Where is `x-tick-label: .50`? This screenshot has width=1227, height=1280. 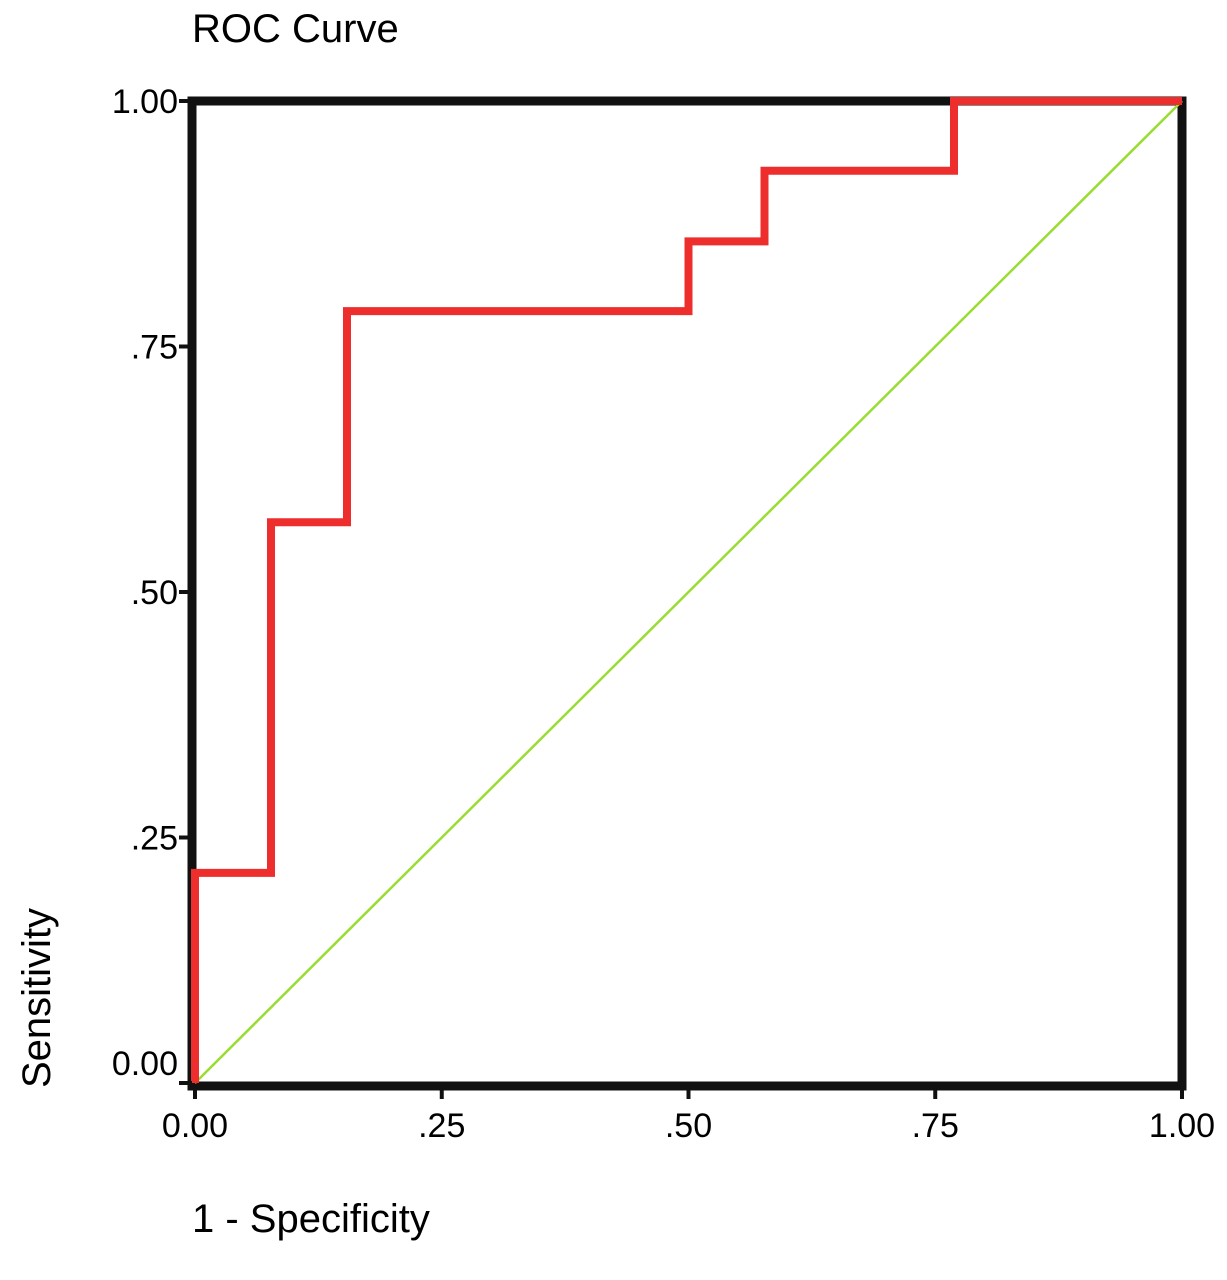 x-tick-label: .50 is located at coordinates (688, 1126).